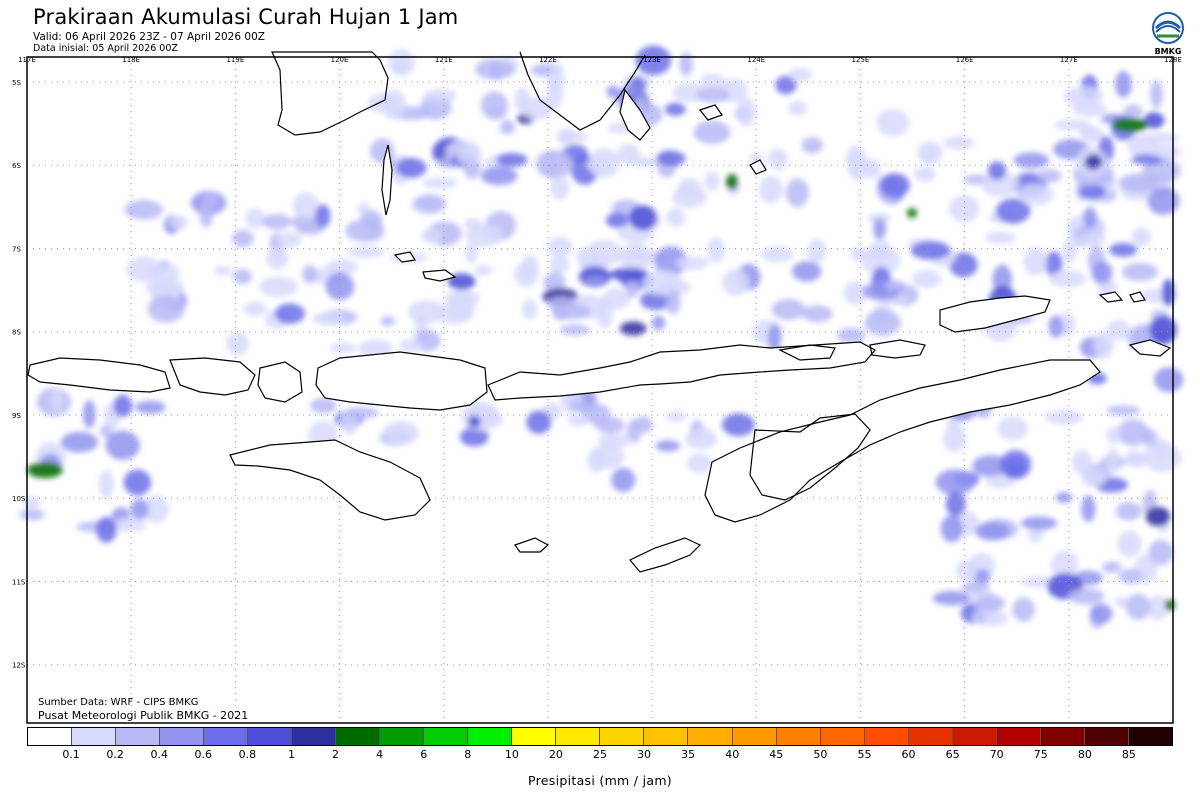  Describe the element at coordinates (1069, 60) in the screenshot. I see `lon-label: 127E` at that location.